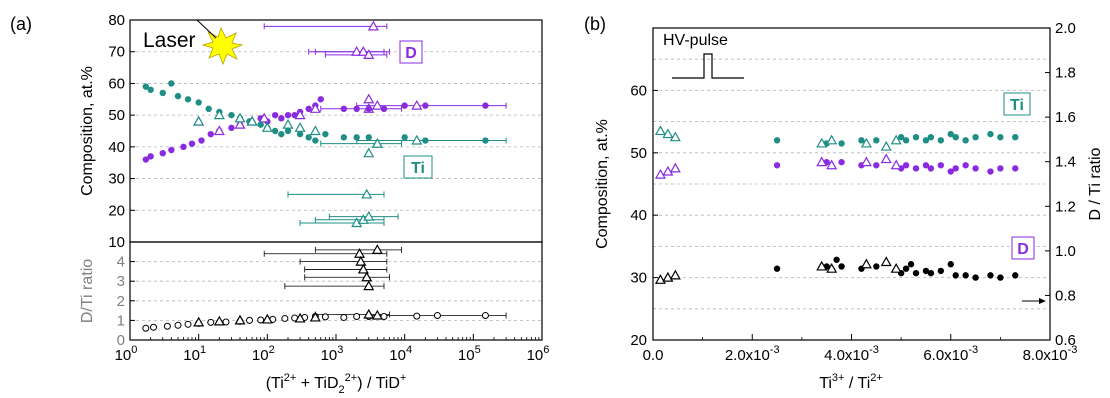  I want to click on right-axis-arrow-head, so click(1042, 301).